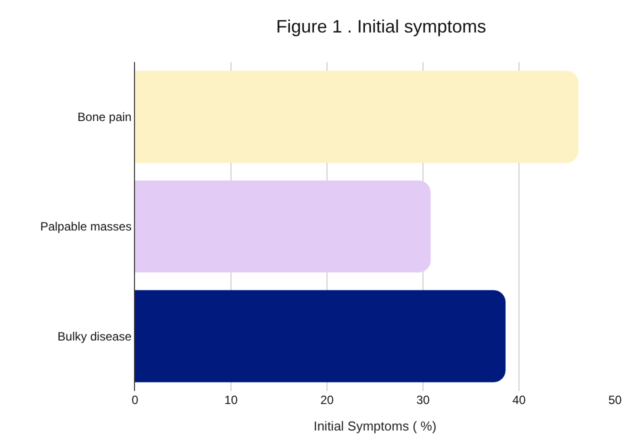 The width and height of the screenshot is (630, 441). I want to click on x-tick-label: 10, so click(231, 400).